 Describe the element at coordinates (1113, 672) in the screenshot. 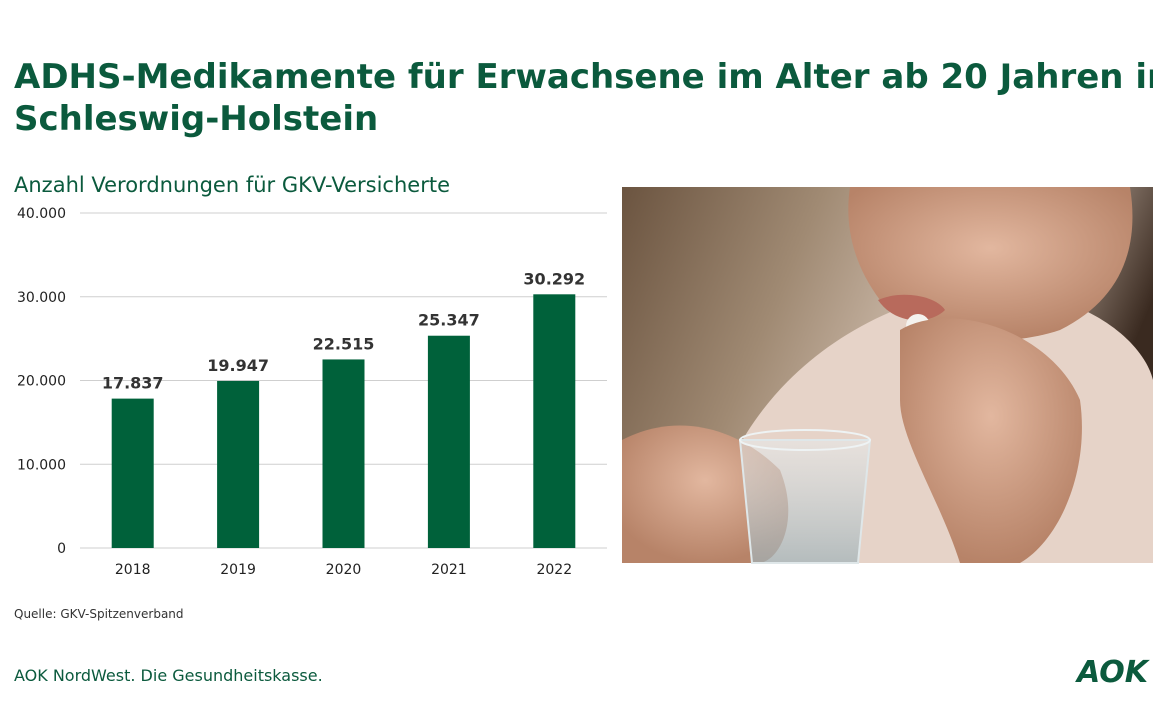

I see `logo: AOK` at that location.